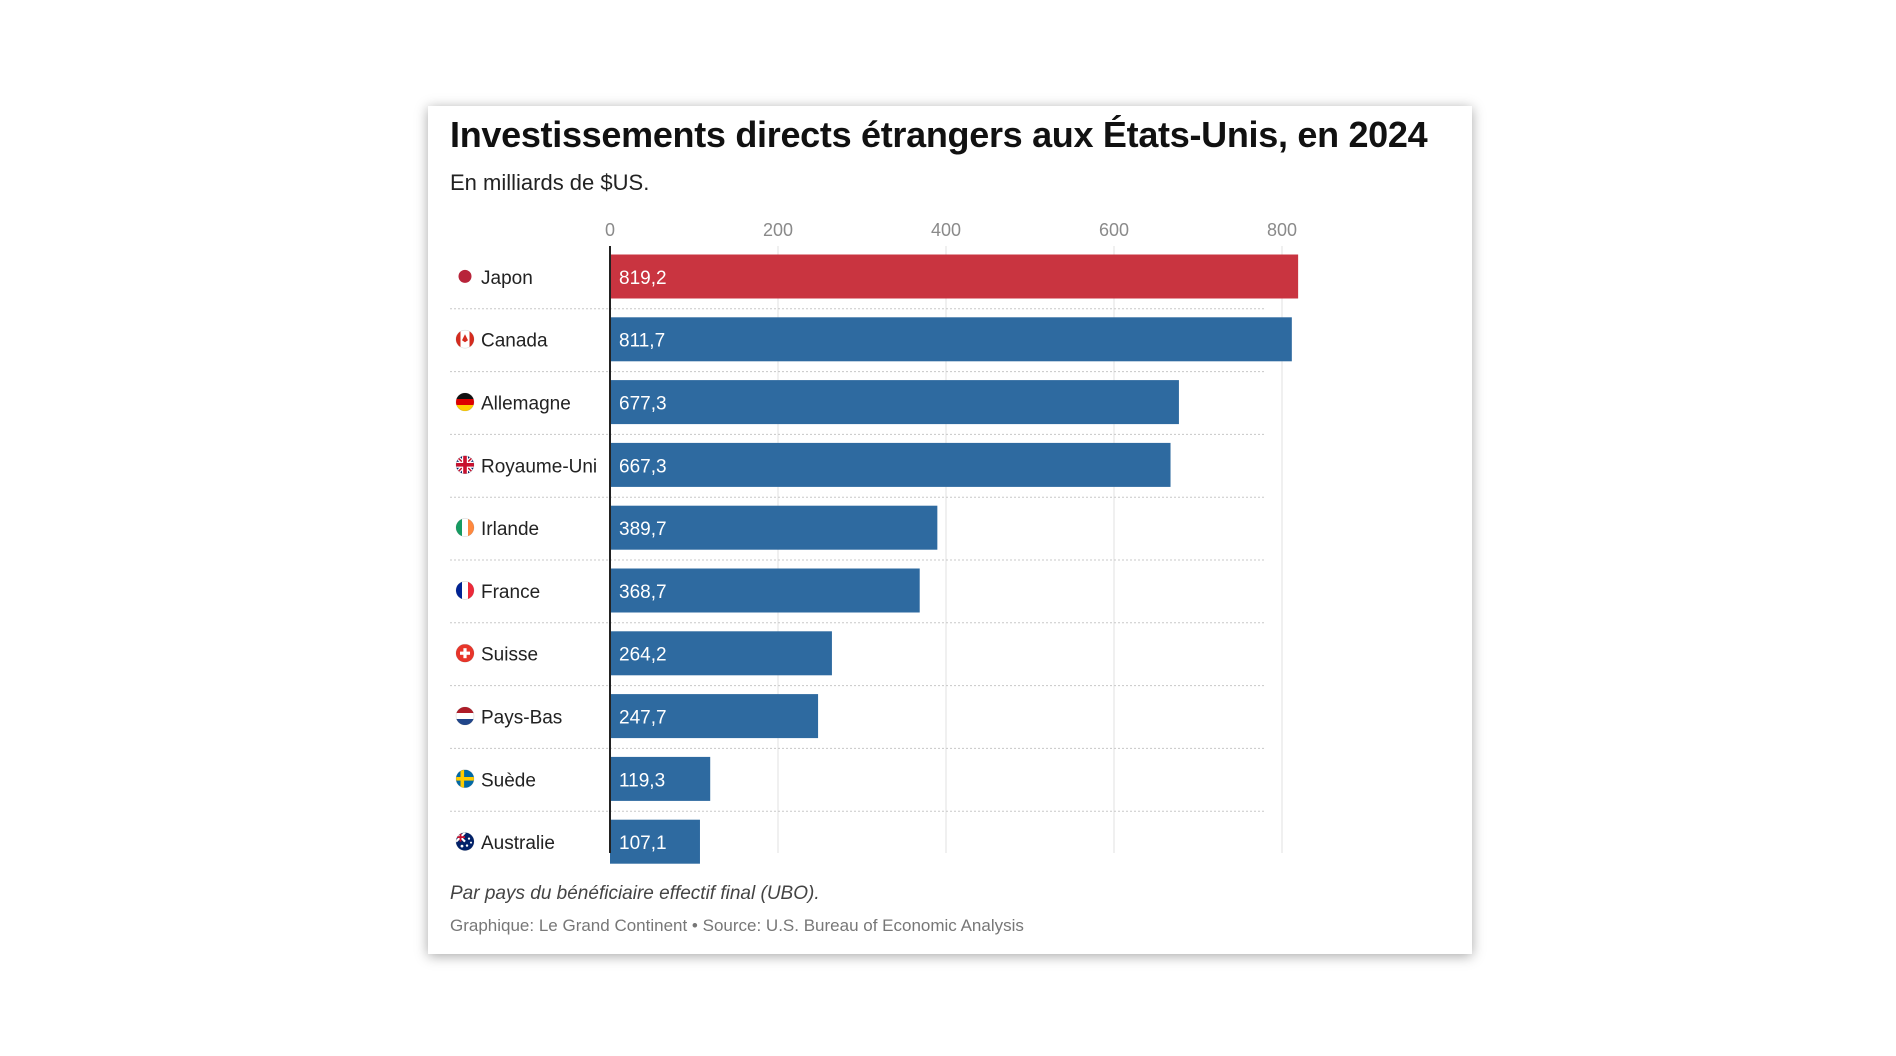 This screenshot has height=1056, width=1896. I want to click on bar-row-royaume-uni: Royaume-Uni 667,3, so click(813, 464).